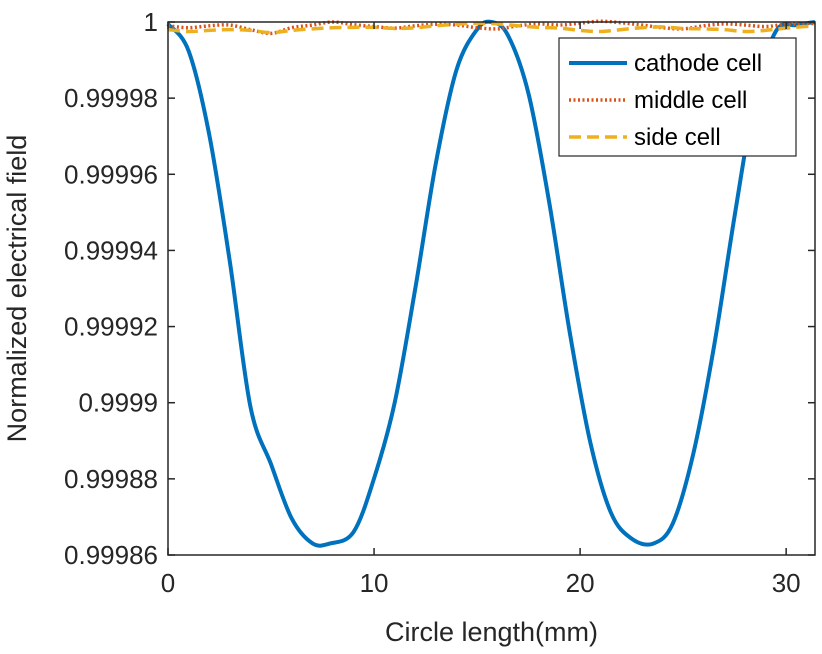  I want to click on y-tick-label: 0.99994, so click(111, 250).